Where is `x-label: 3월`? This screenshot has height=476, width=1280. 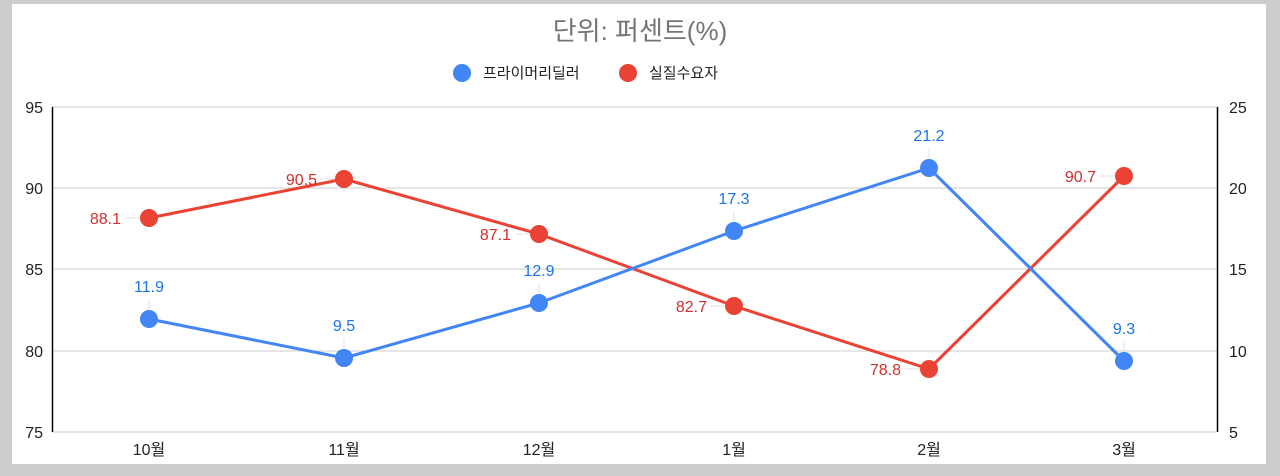 x-label: 3월 is located at coordinates (1124, 450).